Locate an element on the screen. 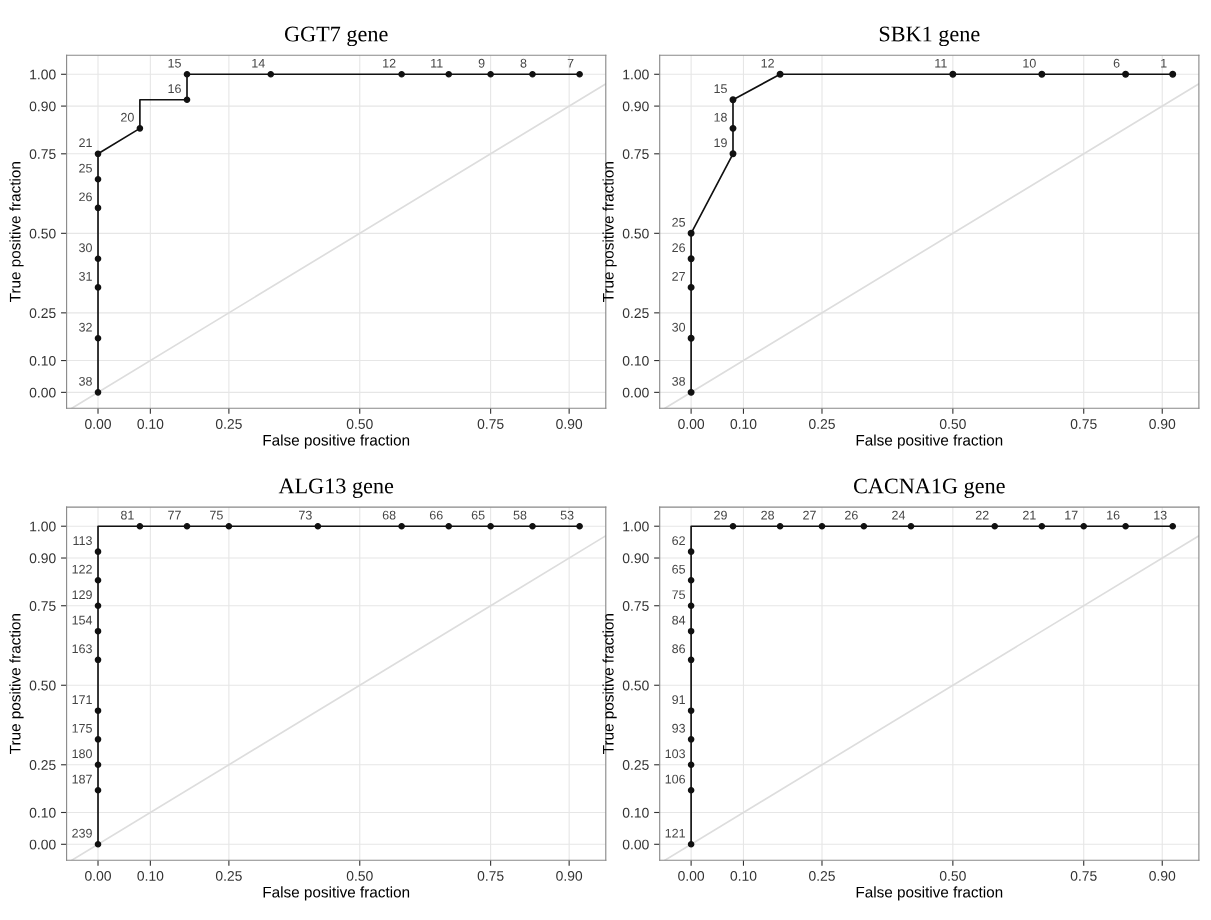 Image resolution: width=1211 pixels, height=920 pixels. annotation: 75 is located at coordinates (216, 515).